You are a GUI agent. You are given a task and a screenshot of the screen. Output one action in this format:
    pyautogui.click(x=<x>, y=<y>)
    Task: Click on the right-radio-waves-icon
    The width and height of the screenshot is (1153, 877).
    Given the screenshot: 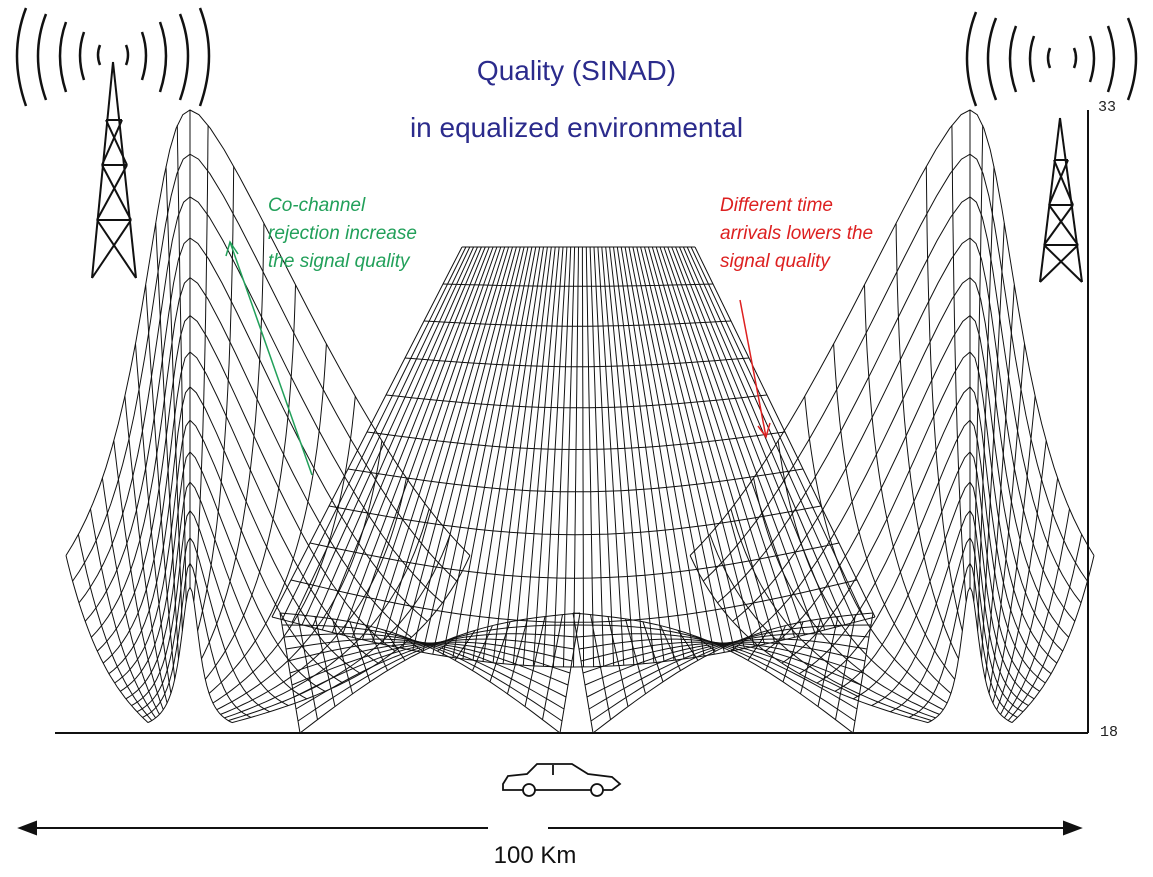 What is the action you would take?
    pyautogui.click(x=1051, y=59)
    